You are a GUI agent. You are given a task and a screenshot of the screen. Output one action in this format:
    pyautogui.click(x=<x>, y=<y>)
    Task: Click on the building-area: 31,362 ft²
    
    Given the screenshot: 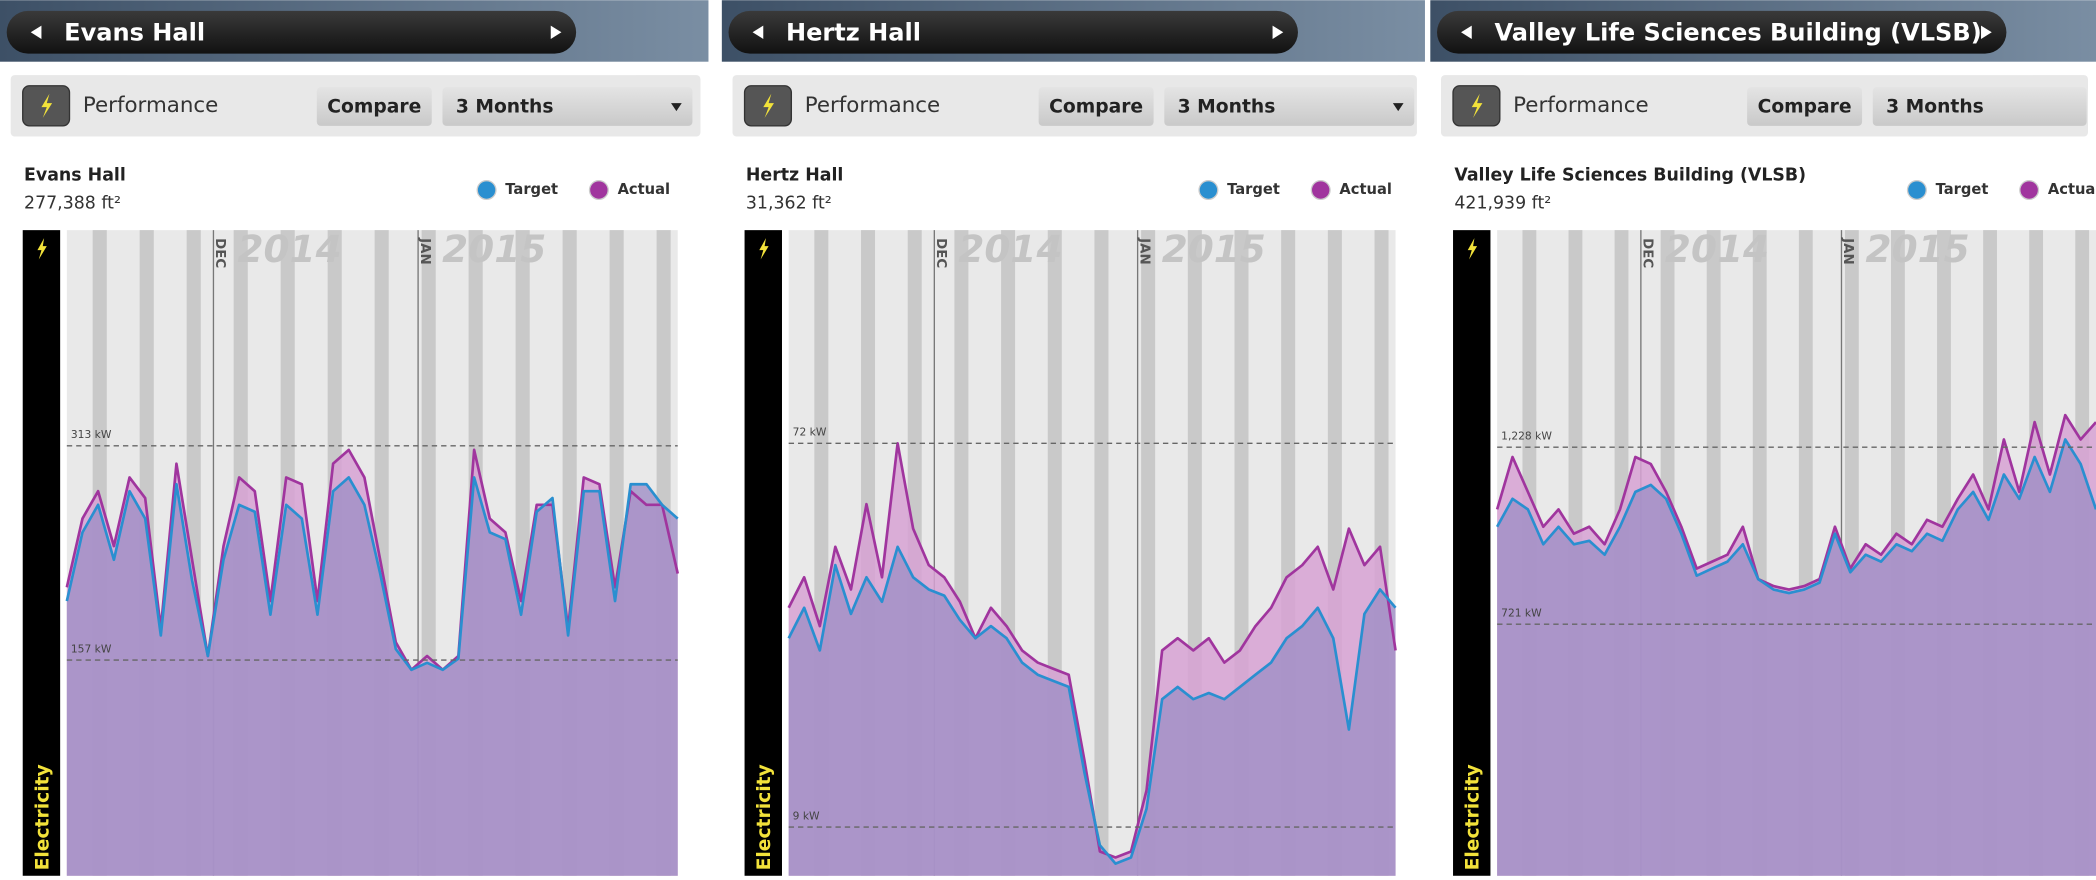 What is the action you would take?
    pyautogui.click(x=789, y=203)
    